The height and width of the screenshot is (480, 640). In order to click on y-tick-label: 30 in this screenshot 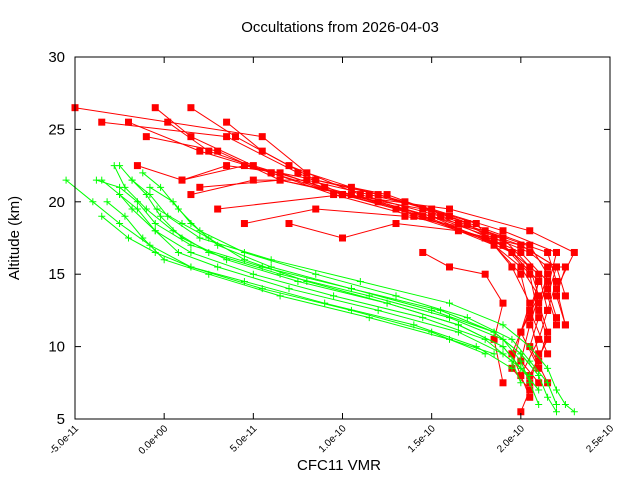, I will do `click(56, 57)`.